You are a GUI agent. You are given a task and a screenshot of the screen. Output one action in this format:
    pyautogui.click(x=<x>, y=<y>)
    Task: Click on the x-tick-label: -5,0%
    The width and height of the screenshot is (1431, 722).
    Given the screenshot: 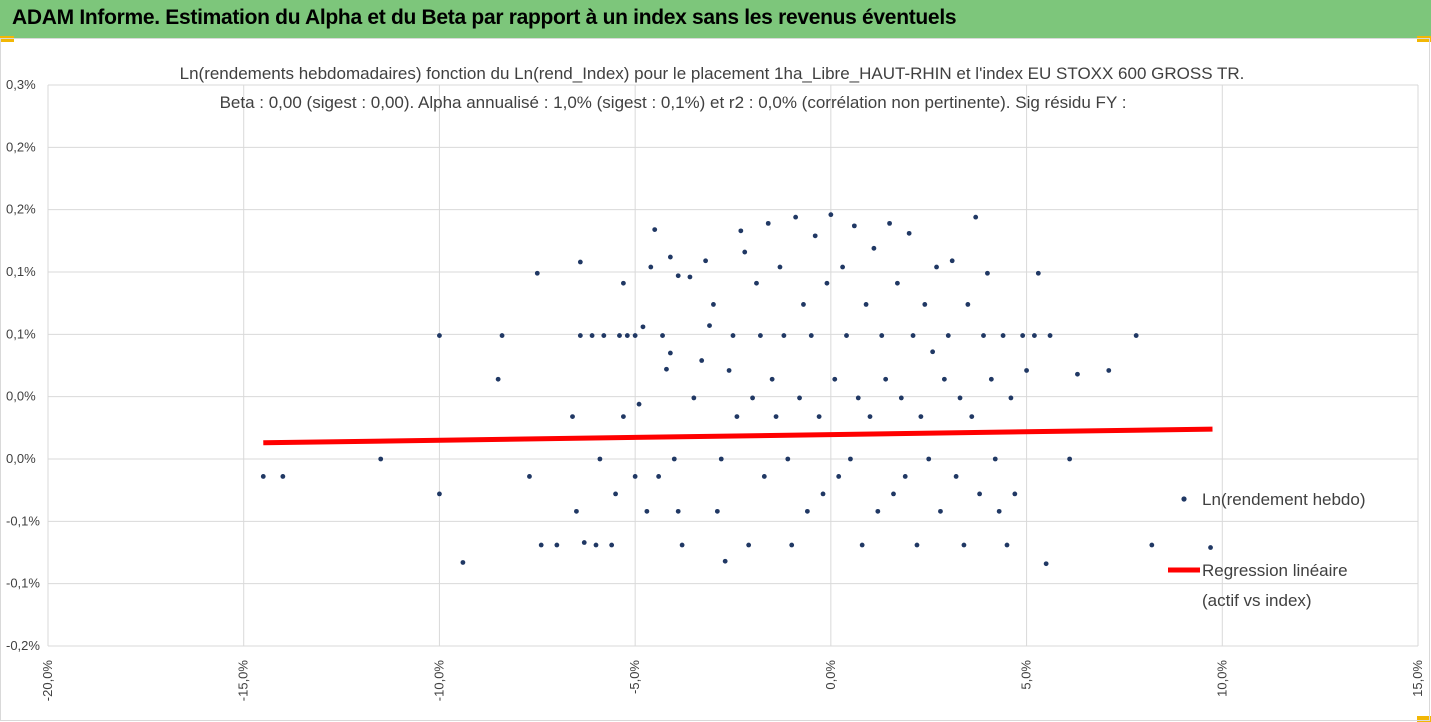 What is the action you would take?
    pyautogui.click(x=634, y=677)
    